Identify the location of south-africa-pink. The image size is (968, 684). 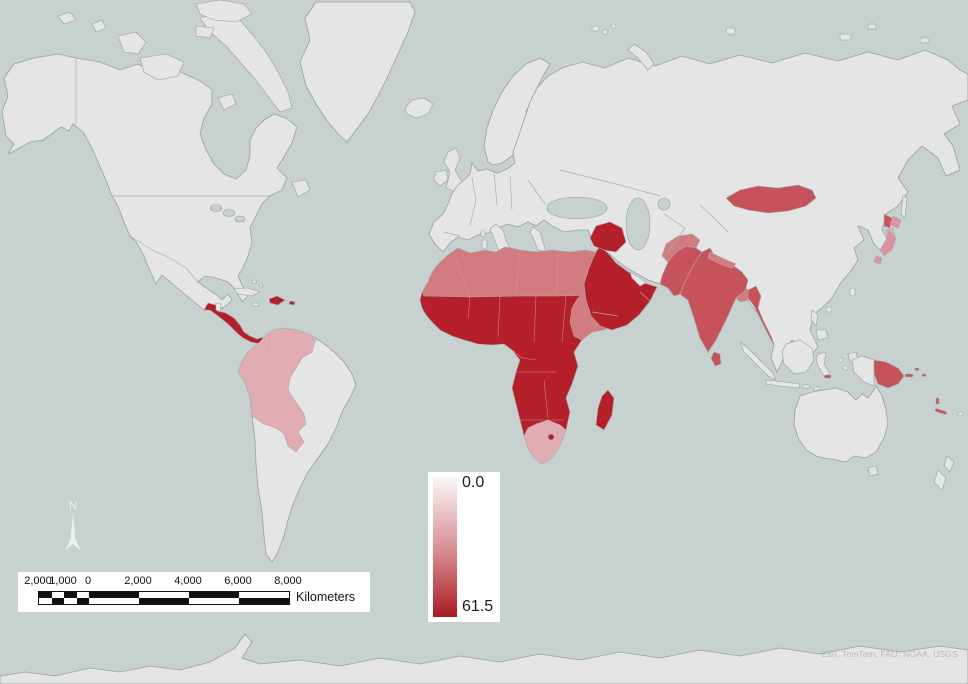
(545, 442).